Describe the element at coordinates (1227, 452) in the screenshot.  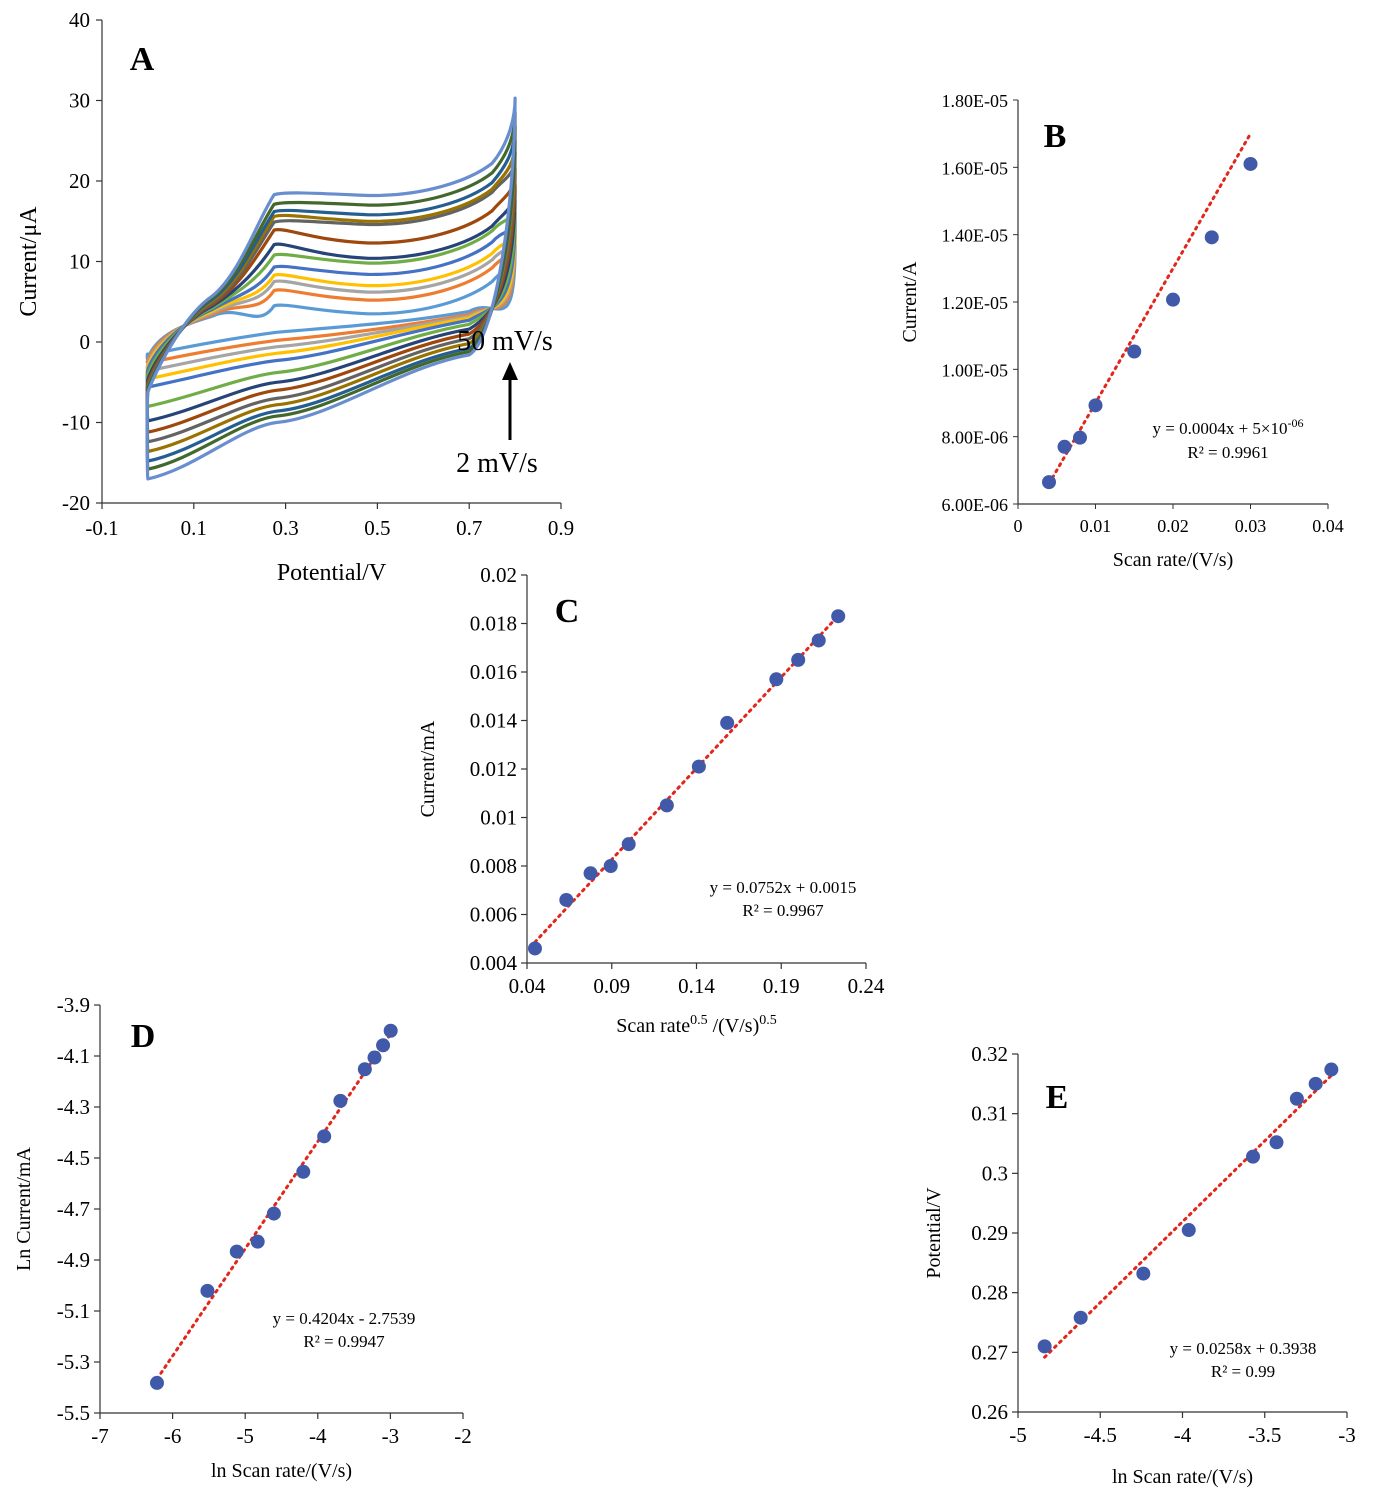
I see `panel-B-r-squared: R² = 0.9961` at that location.